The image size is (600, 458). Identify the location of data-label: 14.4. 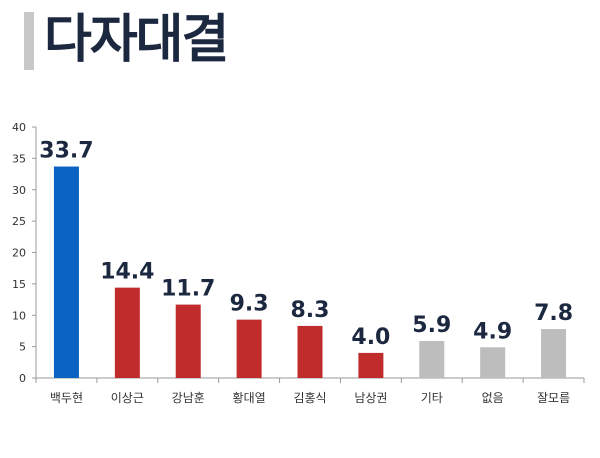
(127, 272).